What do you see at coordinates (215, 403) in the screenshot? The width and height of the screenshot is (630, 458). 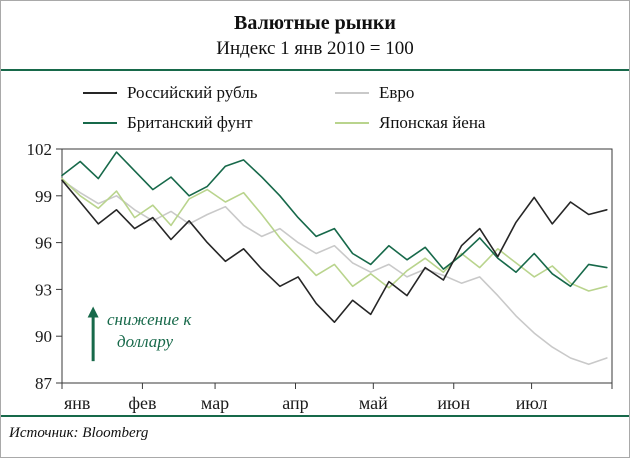 I see `x-tick-label: мар` at bounding box center [215, 403].